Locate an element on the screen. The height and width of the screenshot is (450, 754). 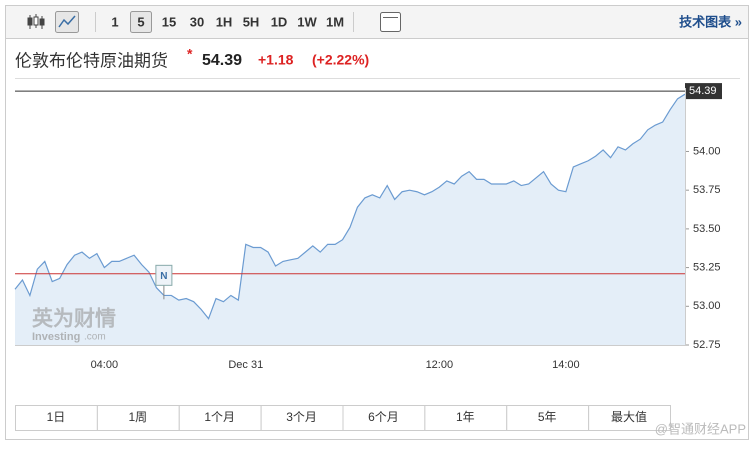
range-tab-label: 1个月 is located at coordinates (219, 417).